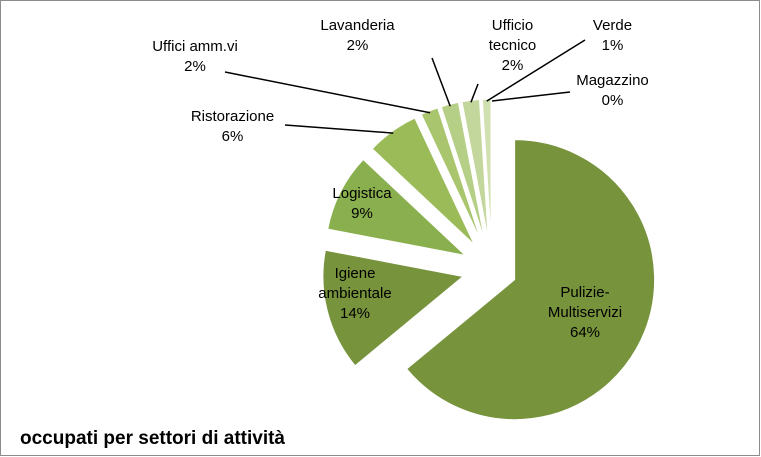  Describe the element at coordinates (612, 80) in the screenshot. I see `category-label: Magazzino` at that location.